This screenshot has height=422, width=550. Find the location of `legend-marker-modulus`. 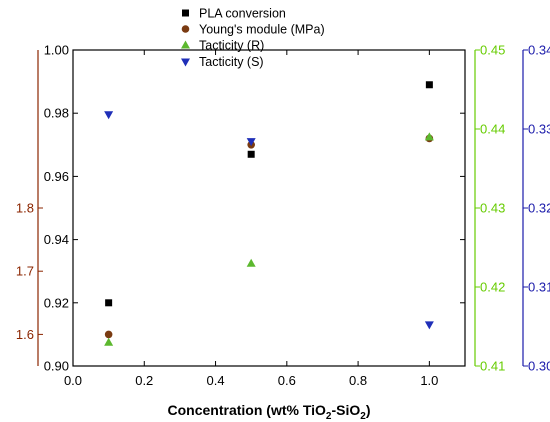

legend-marker-modulus is located at coordinates (185, 29).